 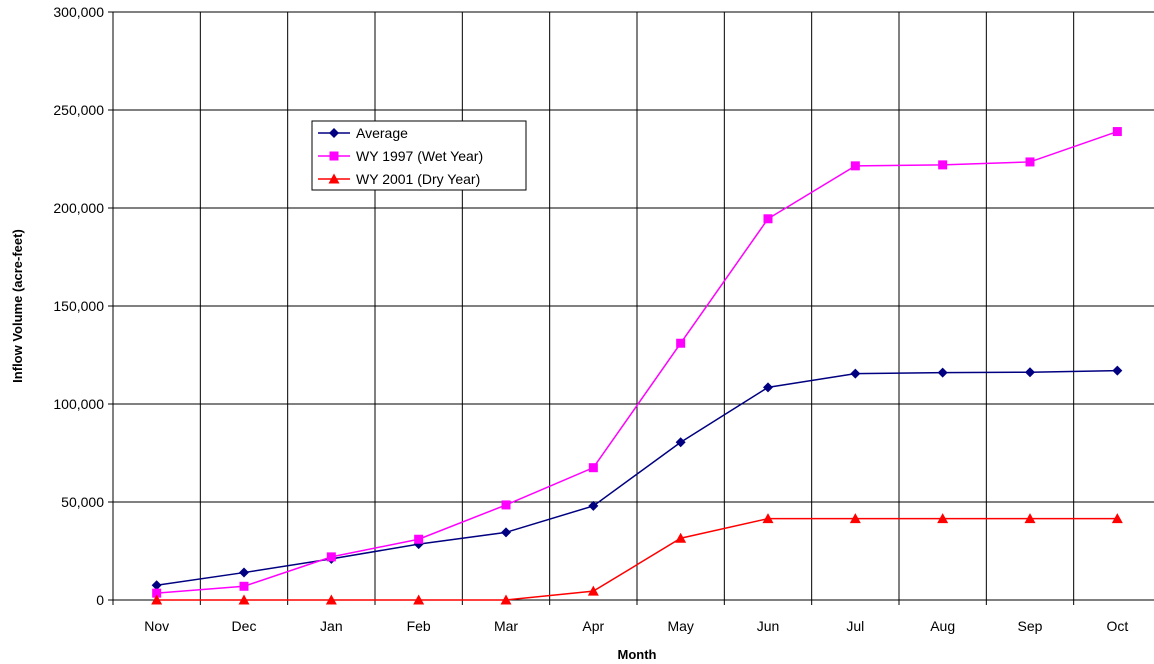 What do you see at coordinates (637, 654) in the screenshot?
I see `x-axis-title: Month` at bounding box center [637, 654].